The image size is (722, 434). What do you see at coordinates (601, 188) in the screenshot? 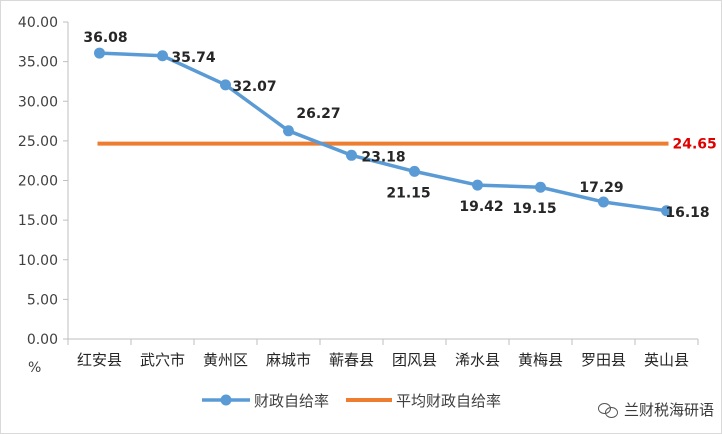
I see `data-label: 17.29` at bounding box center [601, 188].